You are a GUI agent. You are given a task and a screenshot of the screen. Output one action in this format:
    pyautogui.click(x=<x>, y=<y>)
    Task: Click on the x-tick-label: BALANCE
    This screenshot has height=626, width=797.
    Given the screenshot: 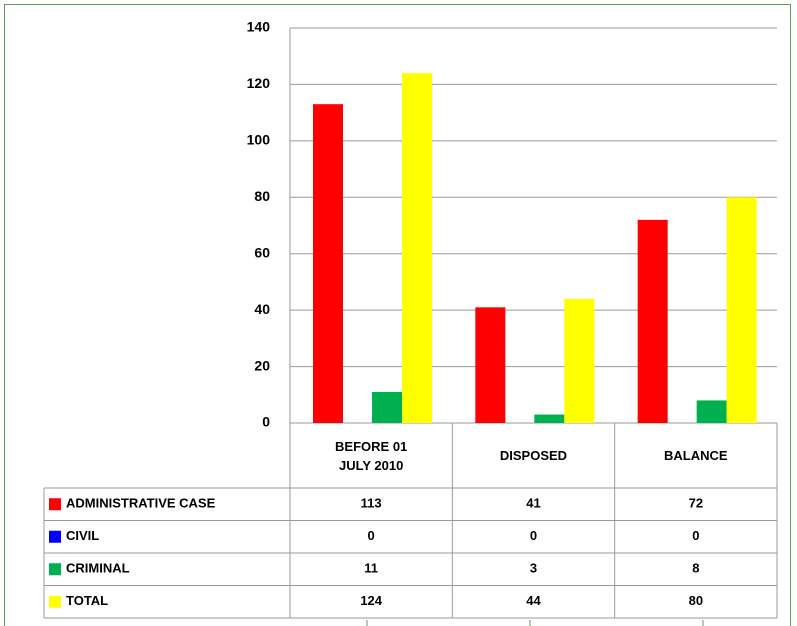 What is the action you would take?
    pyautogui.click(x=696, y=455)
    